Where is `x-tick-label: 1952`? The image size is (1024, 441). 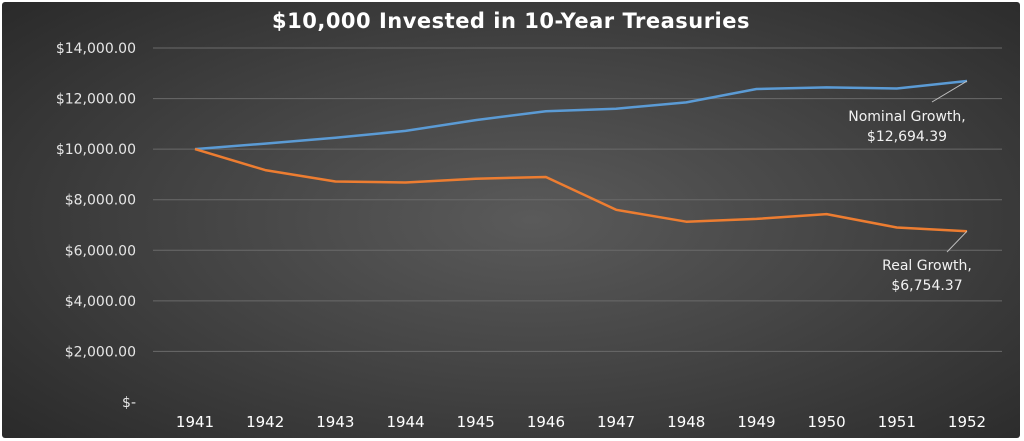 x-tick-label: 1952 is located at coordinates (967, 422).